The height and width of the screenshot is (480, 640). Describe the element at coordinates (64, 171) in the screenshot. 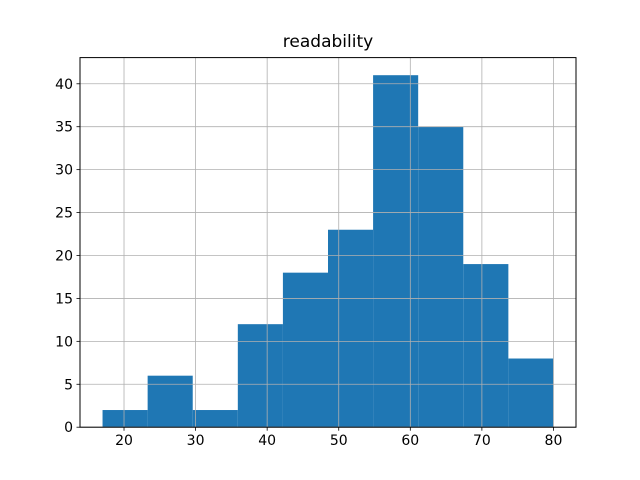

I see `y-tick-label: 30` at that location.